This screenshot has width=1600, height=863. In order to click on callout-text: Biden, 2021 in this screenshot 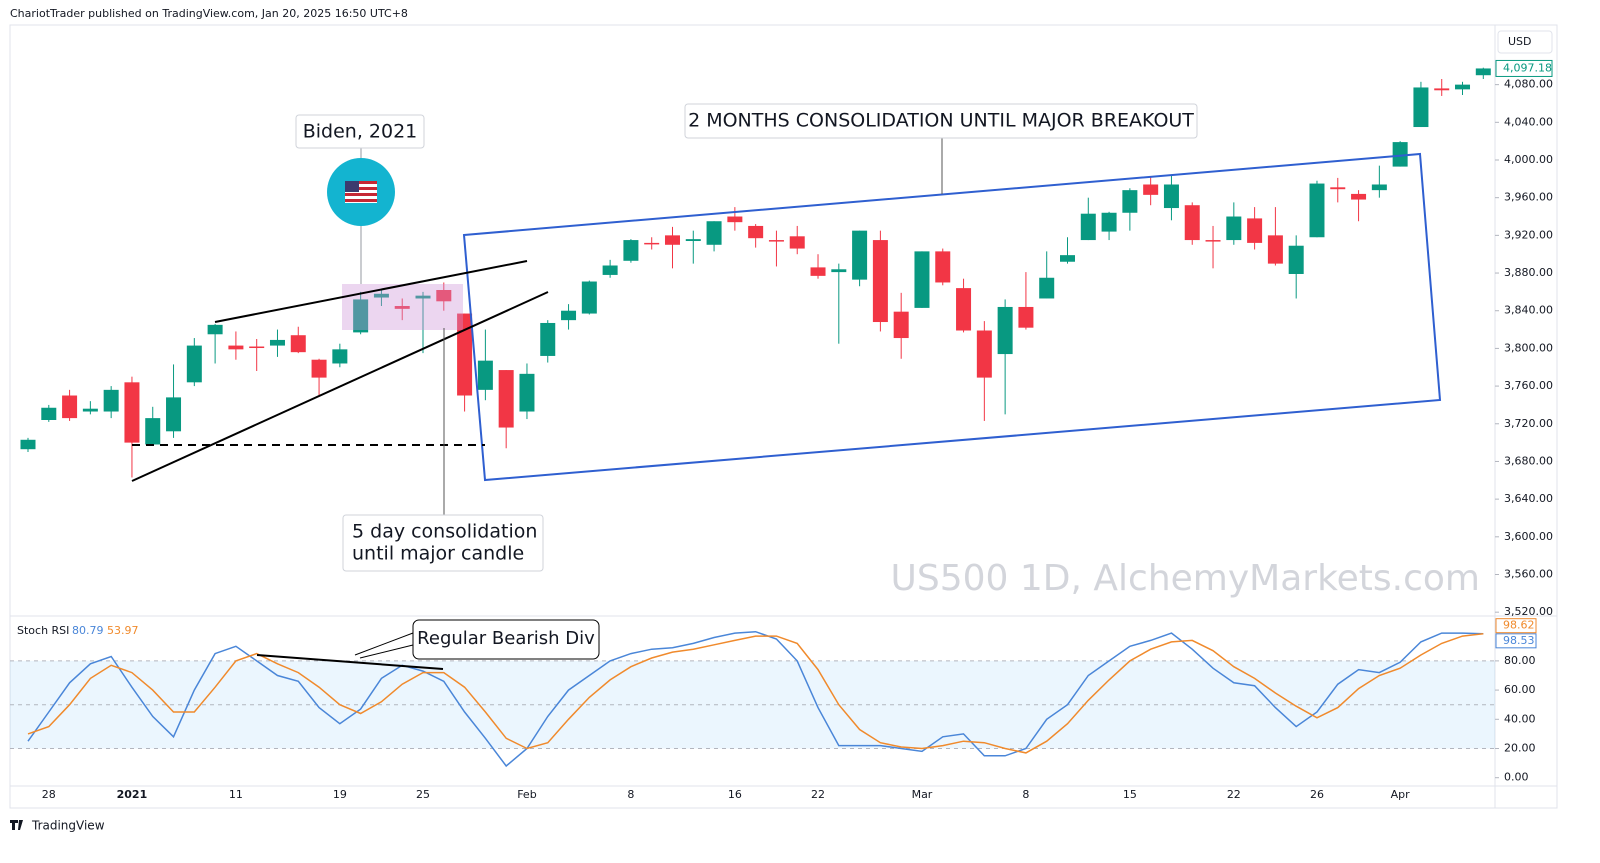, I will do `click(360, 132)`.